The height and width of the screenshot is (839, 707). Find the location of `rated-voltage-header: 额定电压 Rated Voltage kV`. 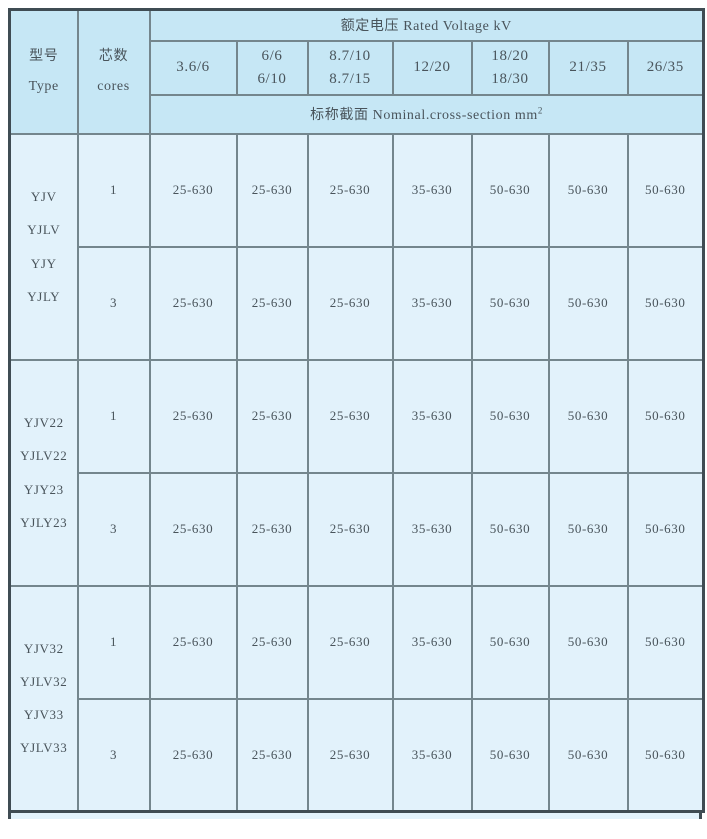

rated-voltage-header: 额定电压 Rated Voltage kV is located at coordinates (426, 25).